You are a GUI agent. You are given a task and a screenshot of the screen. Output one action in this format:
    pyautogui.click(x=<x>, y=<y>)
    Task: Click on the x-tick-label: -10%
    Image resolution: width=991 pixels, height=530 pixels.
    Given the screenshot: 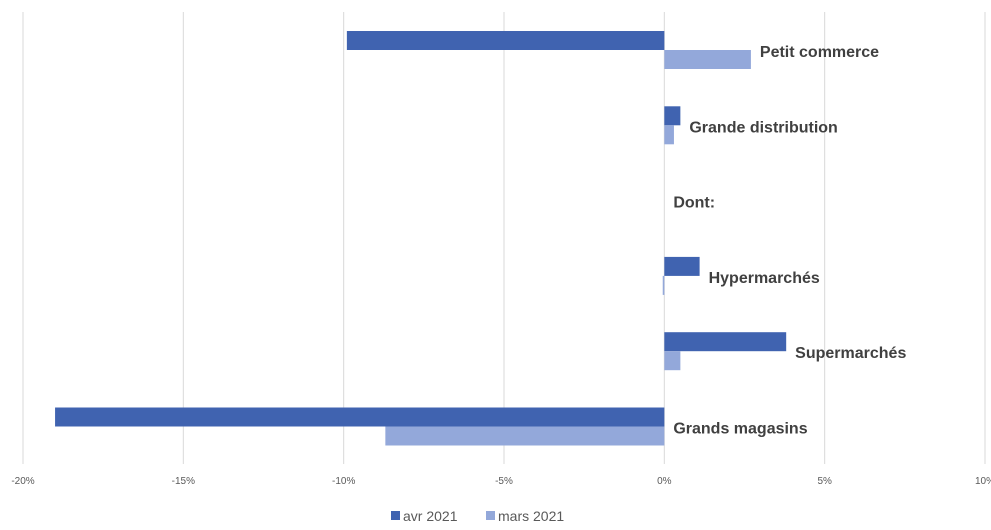 What is the action you would take?
    pyautogui.click(x=343, y=481)
    